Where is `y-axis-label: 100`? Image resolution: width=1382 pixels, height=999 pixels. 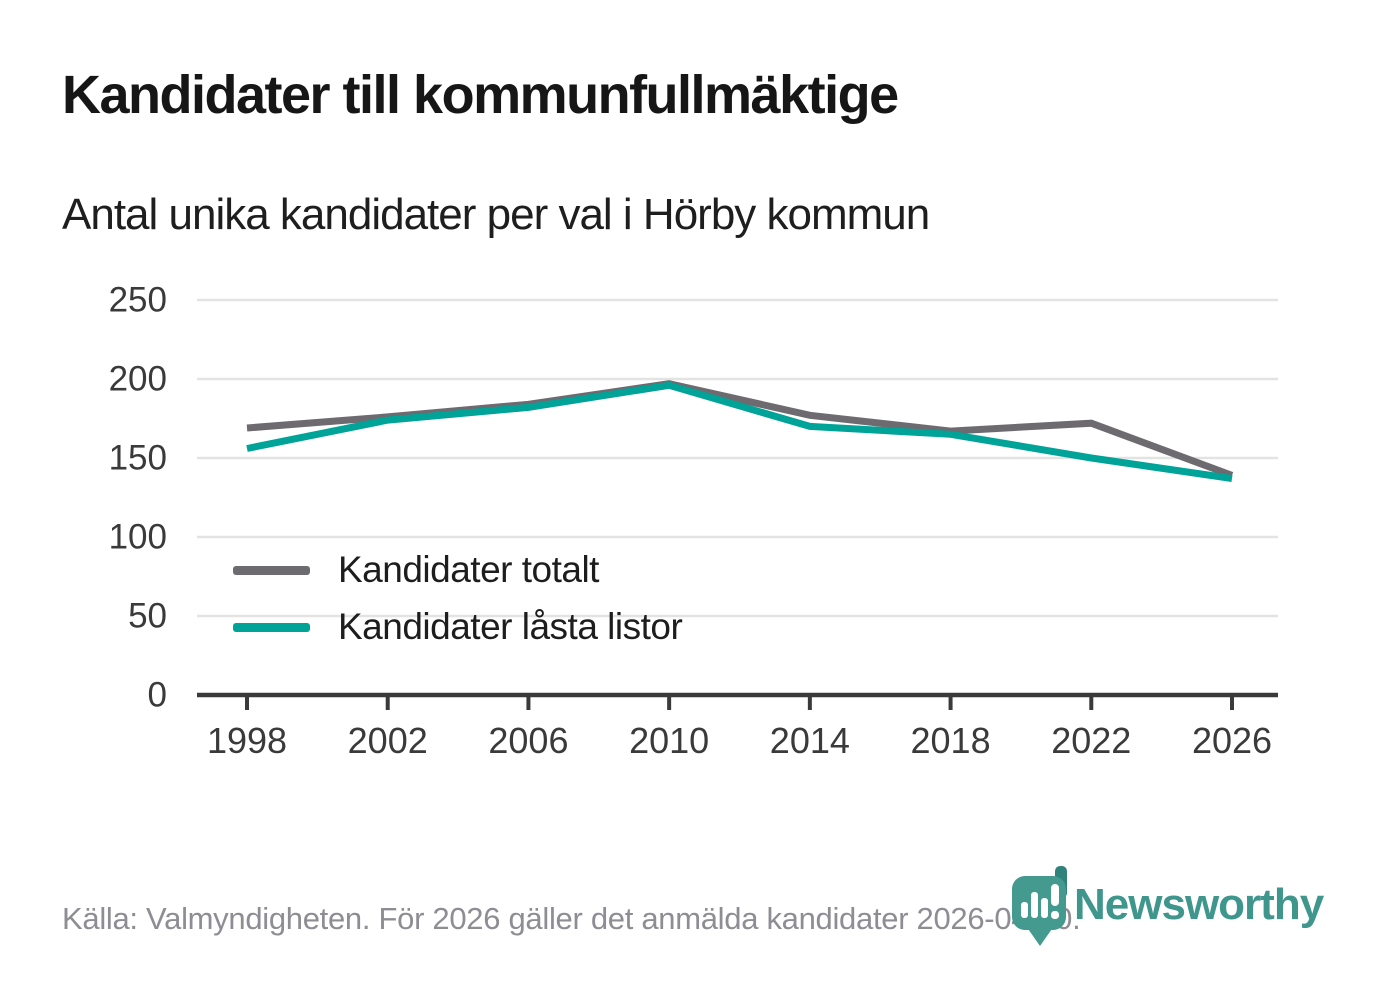
y-axis-label: 100 is located at coordinates (138, 537).